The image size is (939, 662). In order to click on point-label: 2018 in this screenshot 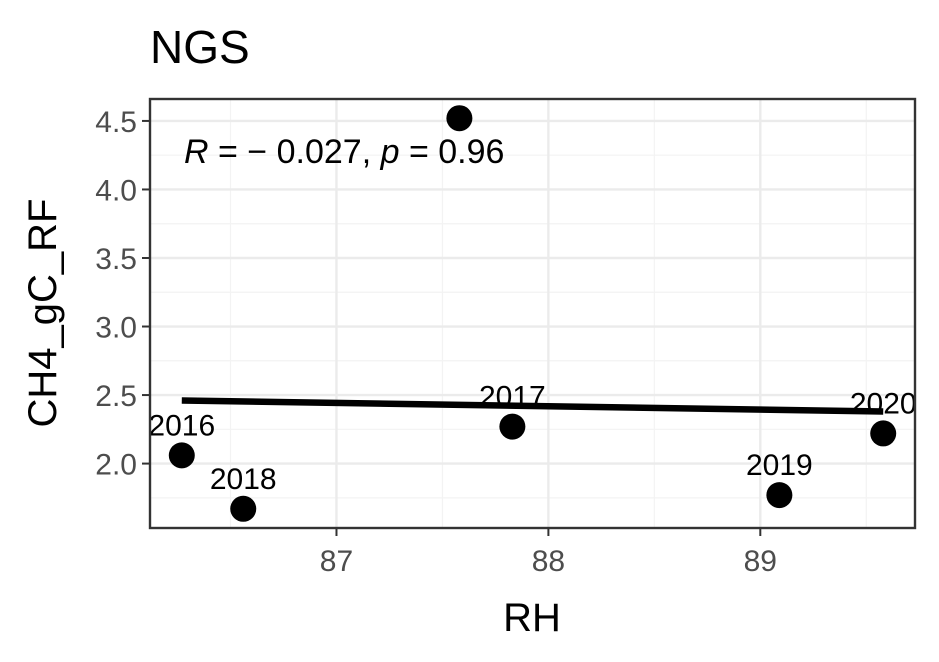, I will do `click(243, 479)`.